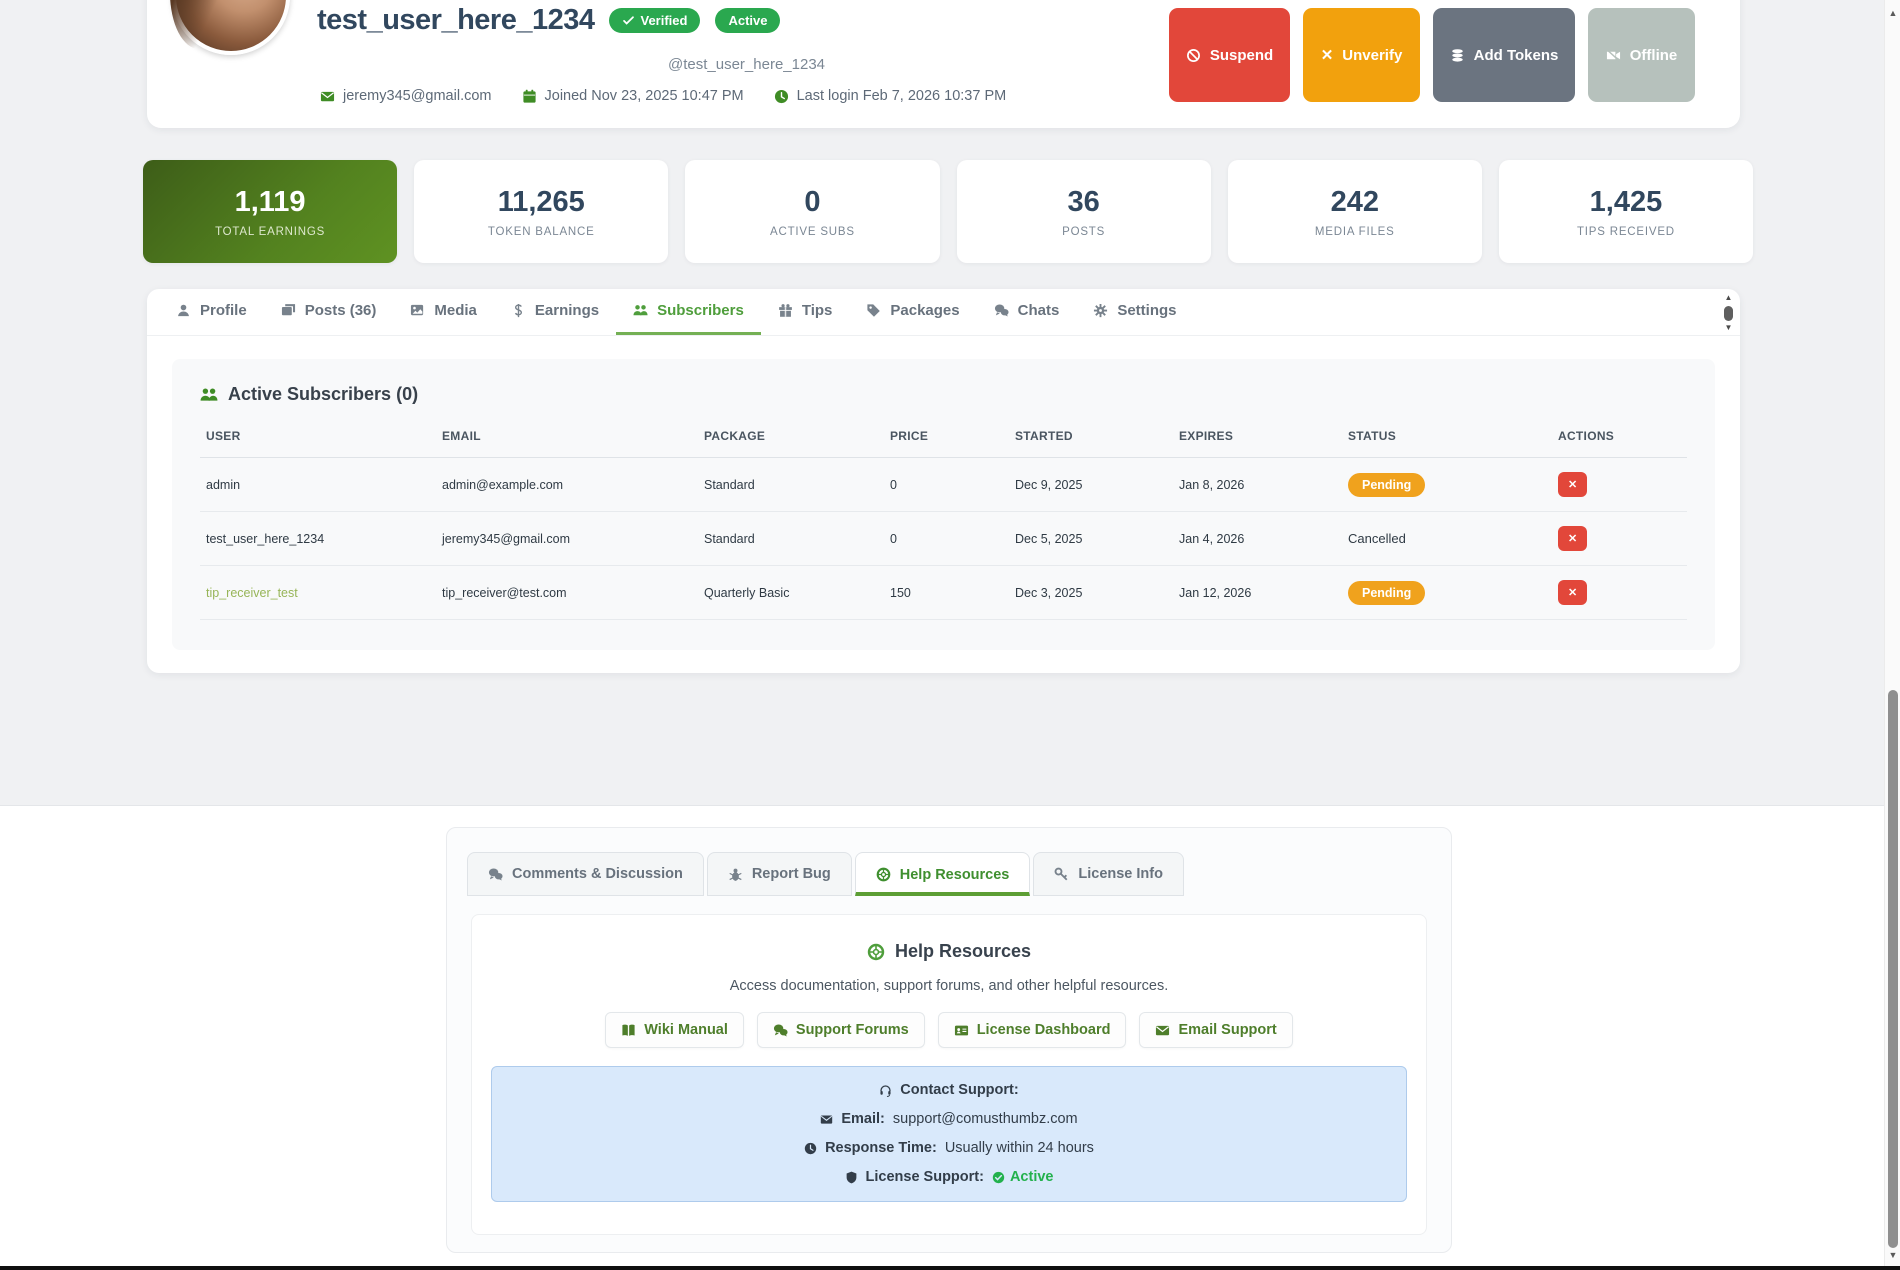  I want to click on col-status: STATUS, so click(1447, 439).